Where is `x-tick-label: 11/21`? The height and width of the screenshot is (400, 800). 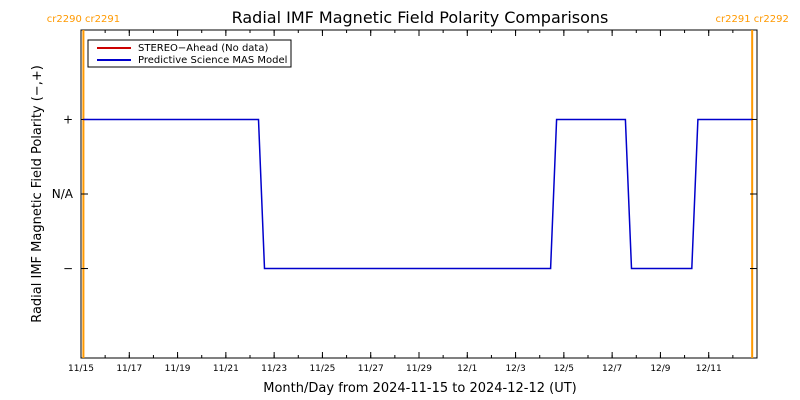
x-tick-label: 11/21 is located at coordinates (226, 369).